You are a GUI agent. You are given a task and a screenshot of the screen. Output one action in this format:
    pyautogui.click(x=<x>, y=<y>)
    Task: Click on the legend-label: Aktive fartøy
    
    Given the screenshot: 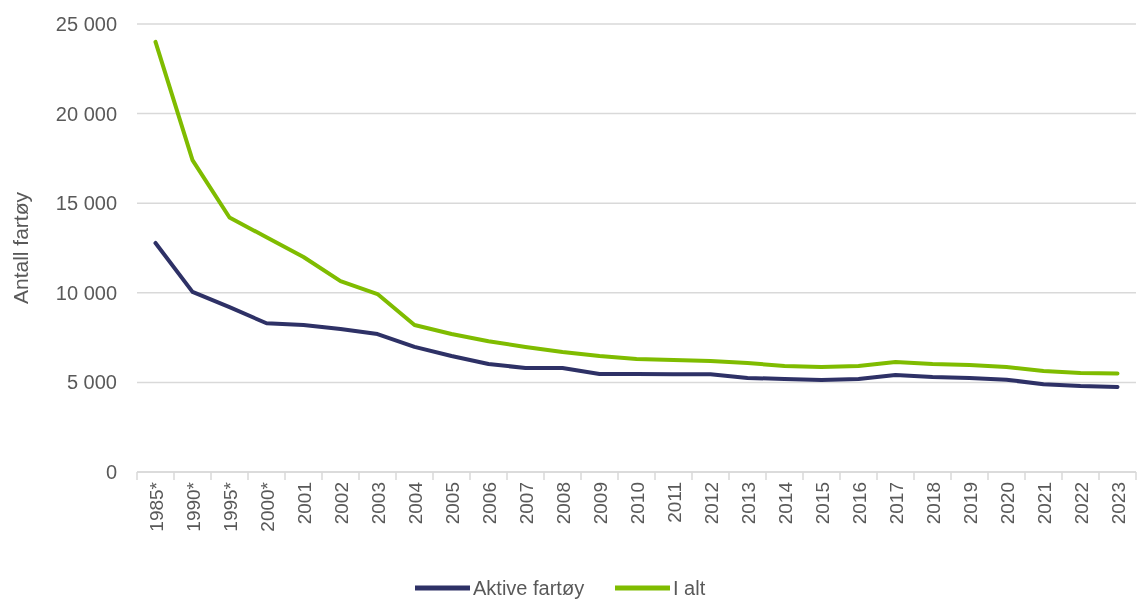 What is the action you would take?
    pyautogui.click(x=529, y=588)
    